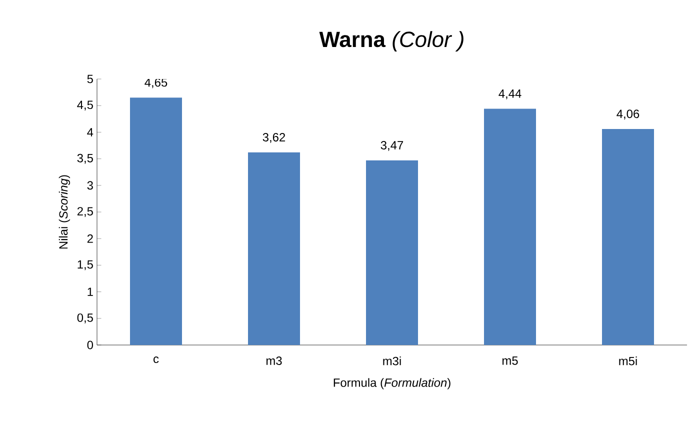 The height and width of the screenshot is (432, 695). Describe the element at coordinates (510, 95) in the screenshot. I see `data-label: 4,44` at that location.